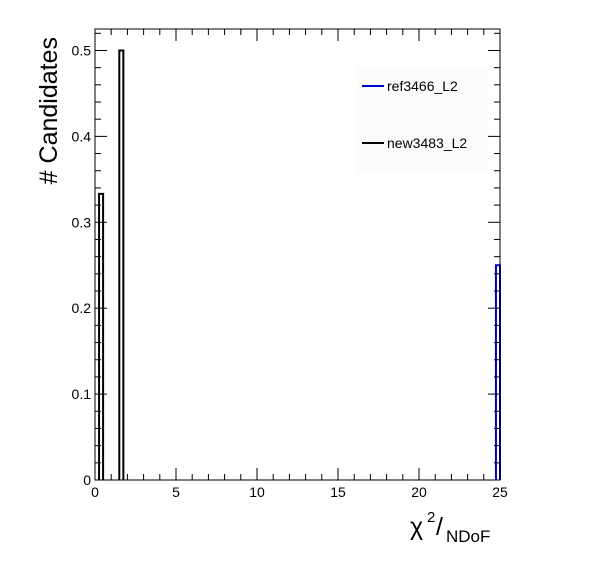 This screenshot has width=596, height=572. I want to click on x-axis-title-slash: /, so click(439, 527).